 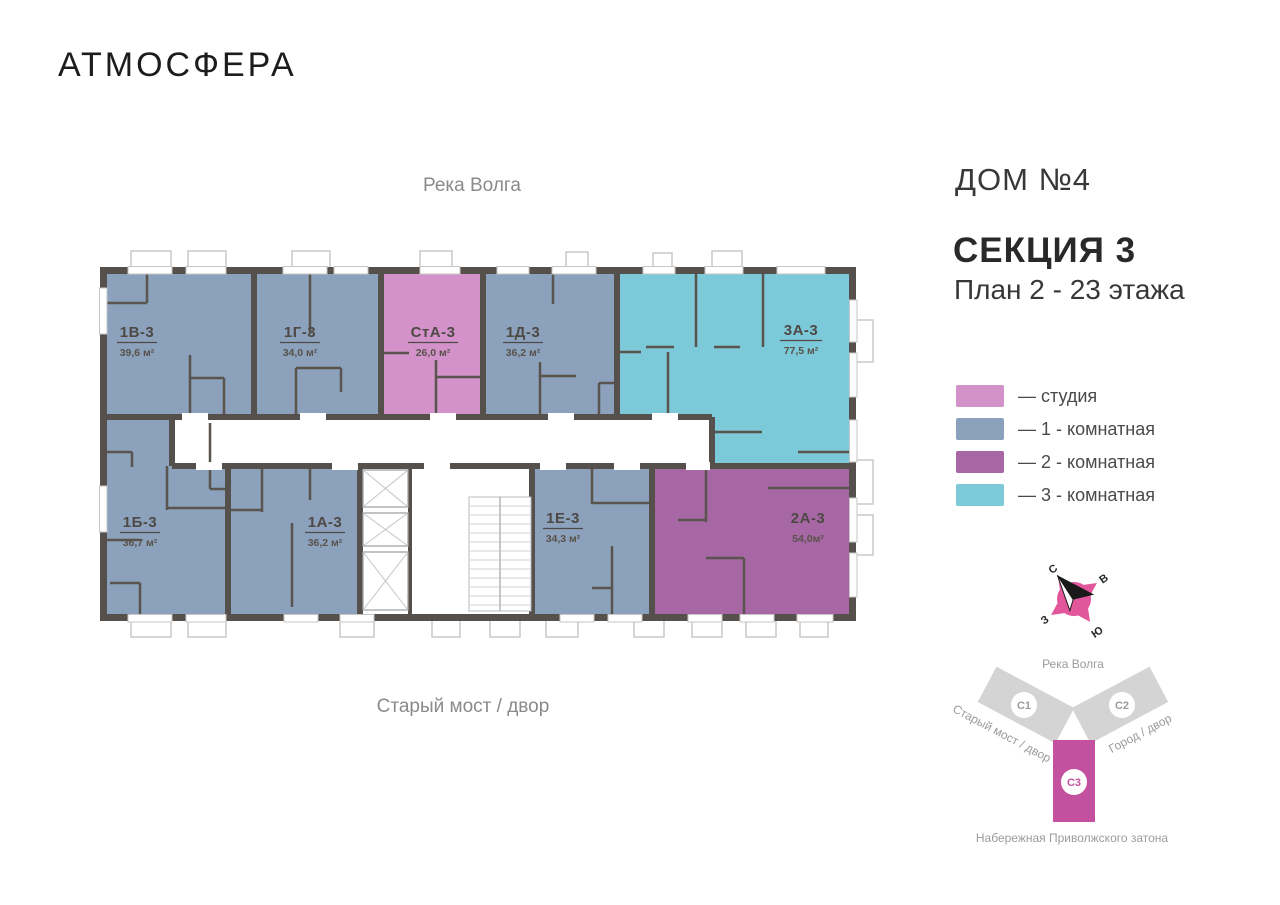 I want to click on apartment-1b3-fill, so click(x=165, y=541).